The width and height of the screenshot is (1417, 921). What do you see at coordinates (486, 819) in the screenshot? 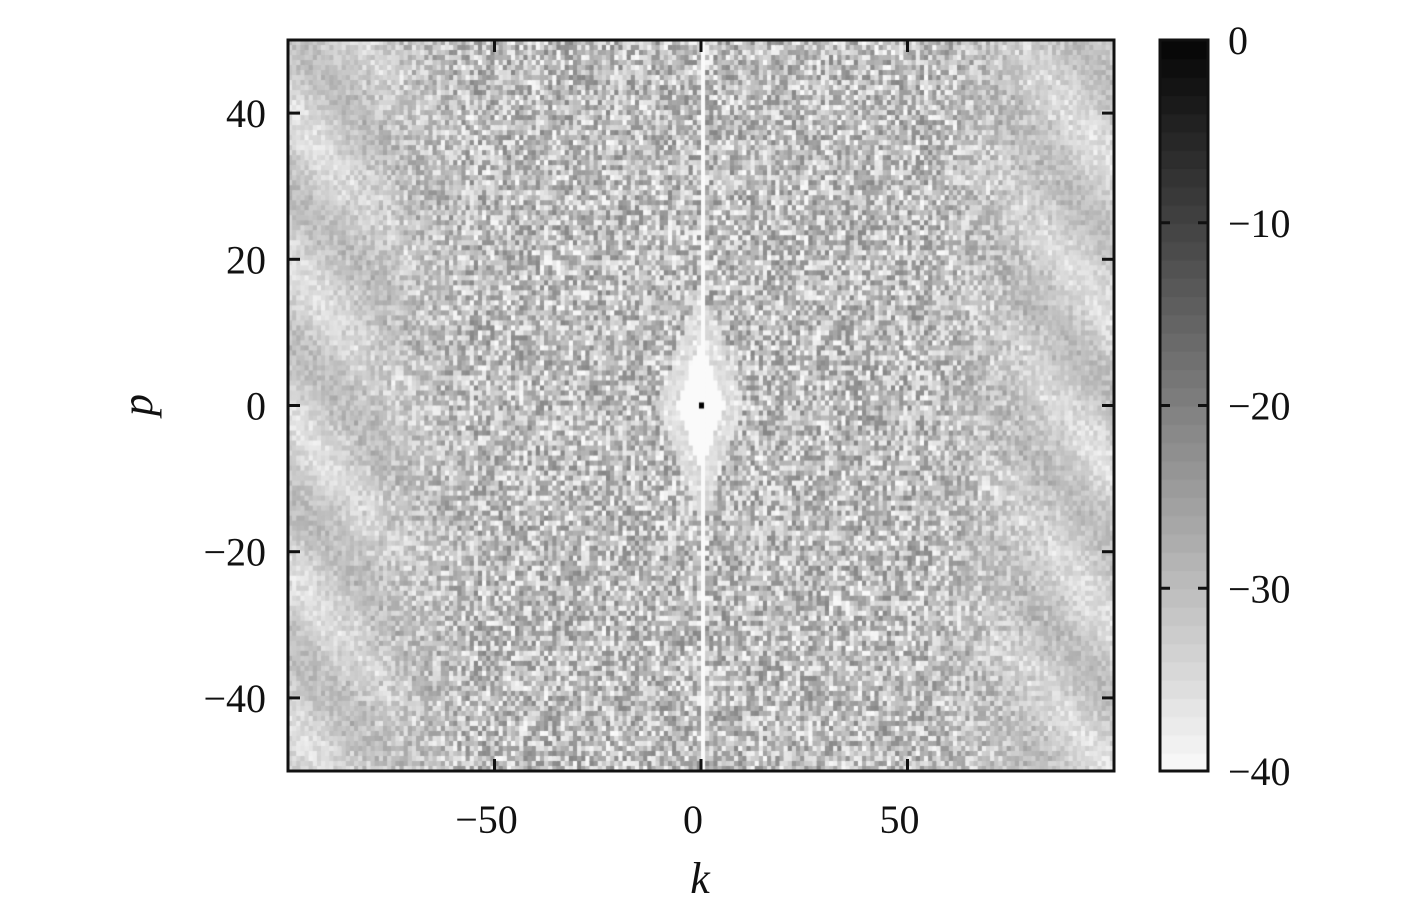
I see `x-tick-label: −50` at bounding box center [486, 819].